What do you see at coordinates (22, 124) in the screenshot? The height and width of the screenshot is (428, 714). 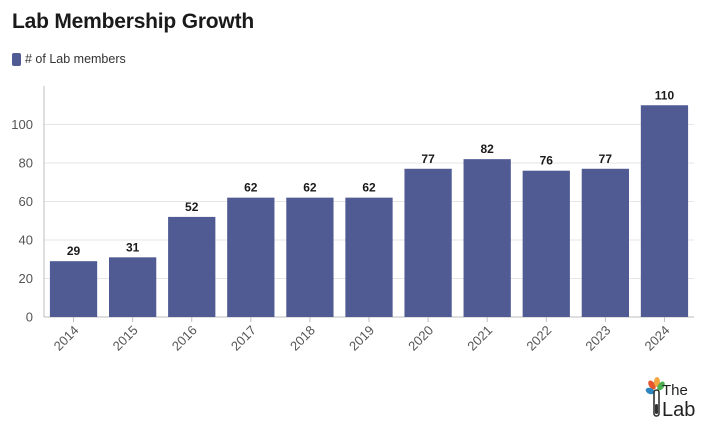 I see `y-tick-label: 100` at bounding box center [22, 124].